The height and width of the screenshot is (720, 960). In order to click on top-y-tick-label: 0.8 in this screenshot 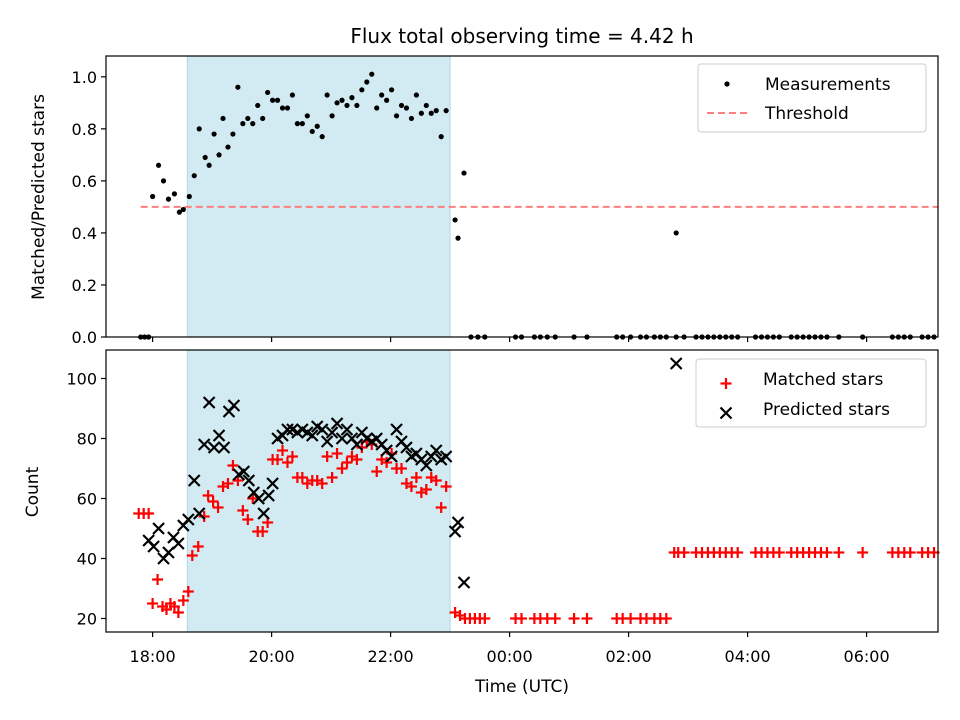, I will do `click(84, 129)`.